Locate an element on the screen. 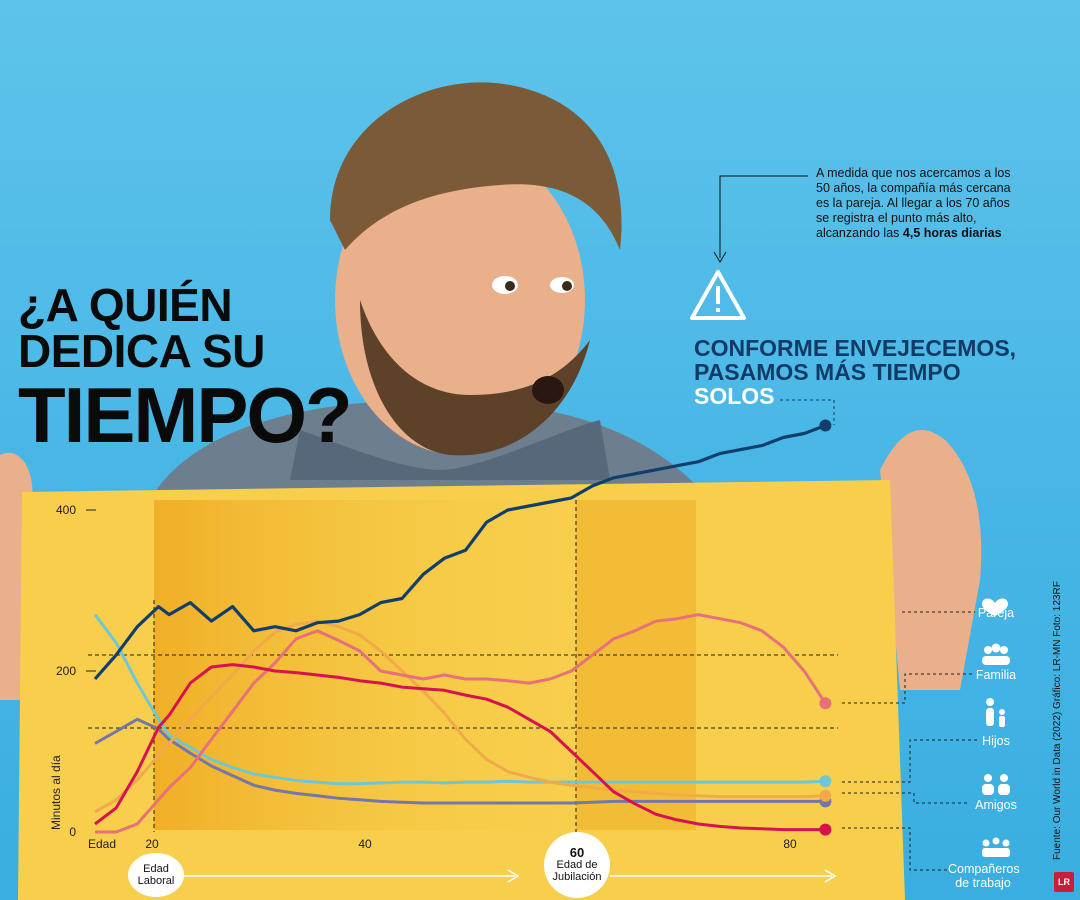 Image resolution: width=1080 pixels, height=900 pixels. right-hand is located at coordinates (931, 560).